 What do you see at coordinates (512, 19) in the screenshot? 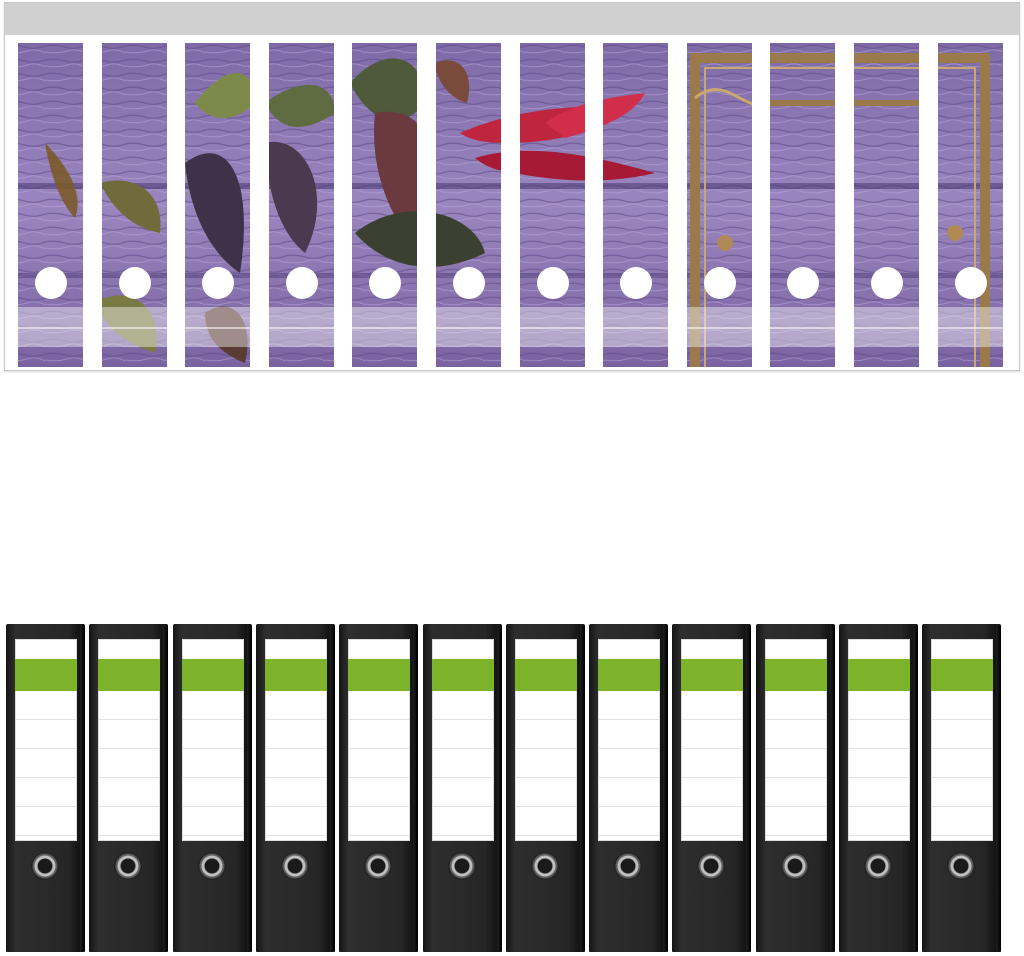
I see `sheet-header-bar` at bounding box center [512, 19].